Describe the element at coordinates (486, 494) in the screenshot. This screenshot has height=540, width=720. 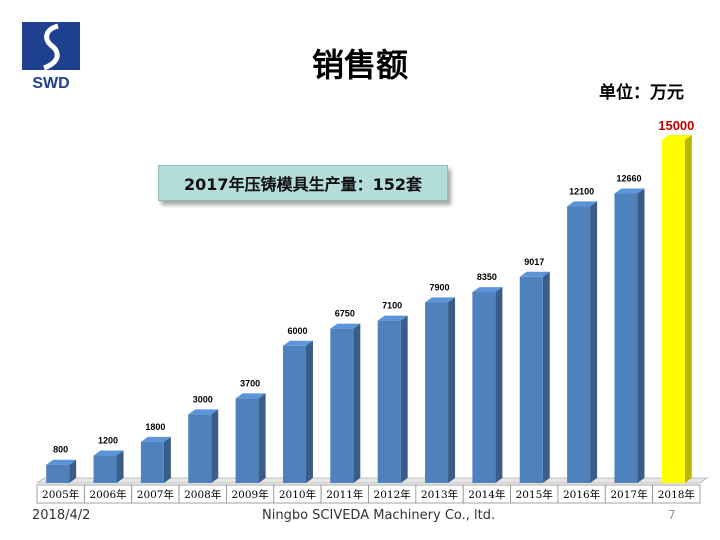
I see `category-label: 2014年` at that location.